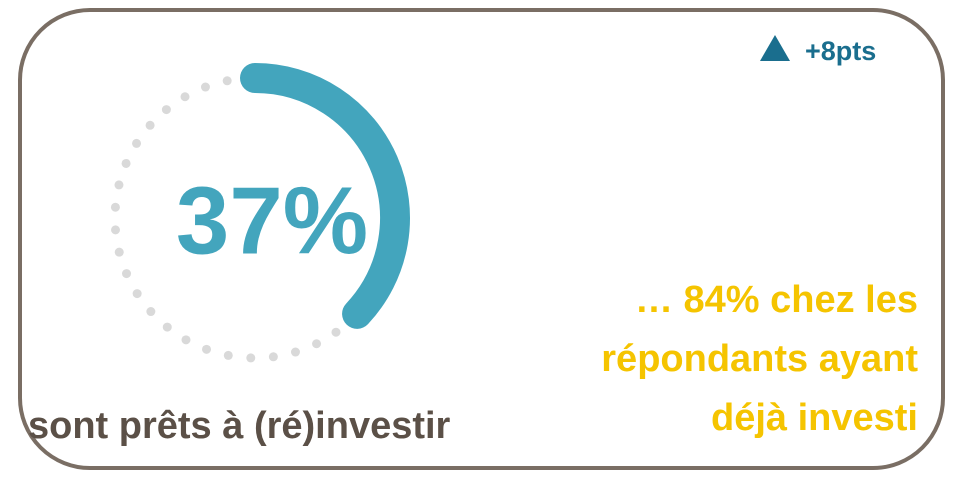 Image resolution: width=957 pixels, height=479 pixels. What do you see at coordinates (759, 359) in the screenshot?
I see `annotation-line: répondants ayant` at bounding box center [759, 359].